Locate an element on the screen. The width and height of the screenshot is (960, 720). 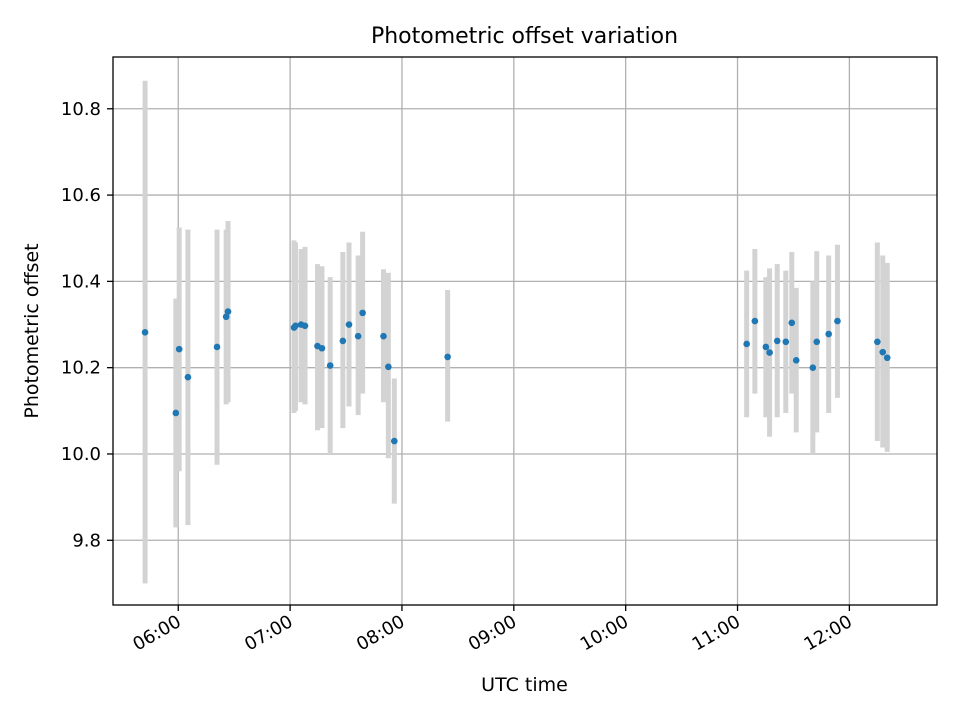
y-tick-label: 10.8 is located at coordinates (81, 109).